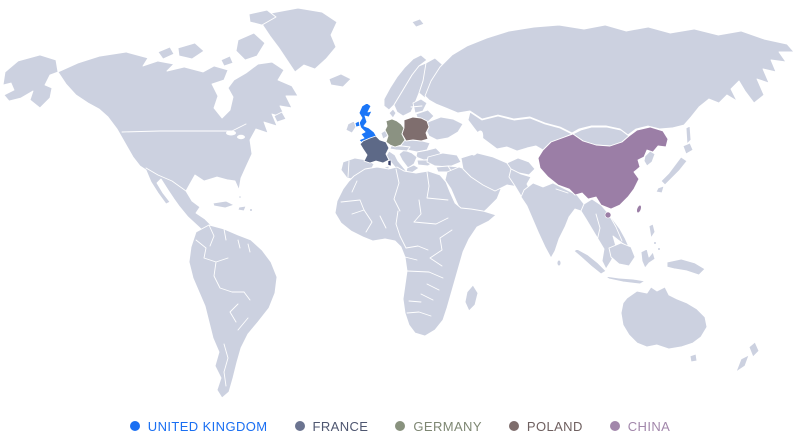  Describe the element at coordinates (251, 210) in the screenshot. I see `island-puerto-rico` at that location.